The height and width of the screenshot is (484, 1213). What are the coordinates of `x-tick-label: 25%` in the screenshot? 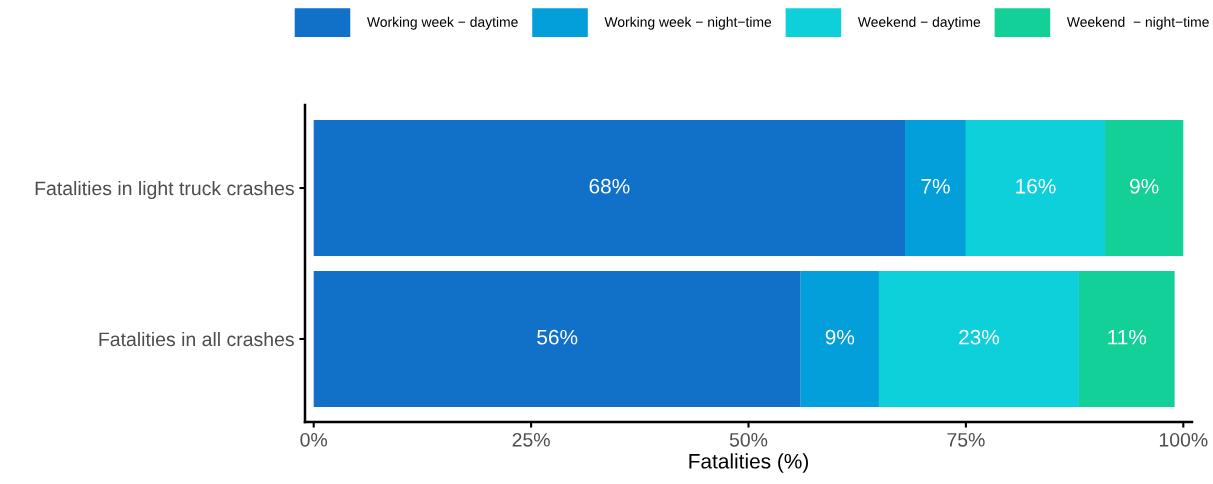 It's located at (531, 439).